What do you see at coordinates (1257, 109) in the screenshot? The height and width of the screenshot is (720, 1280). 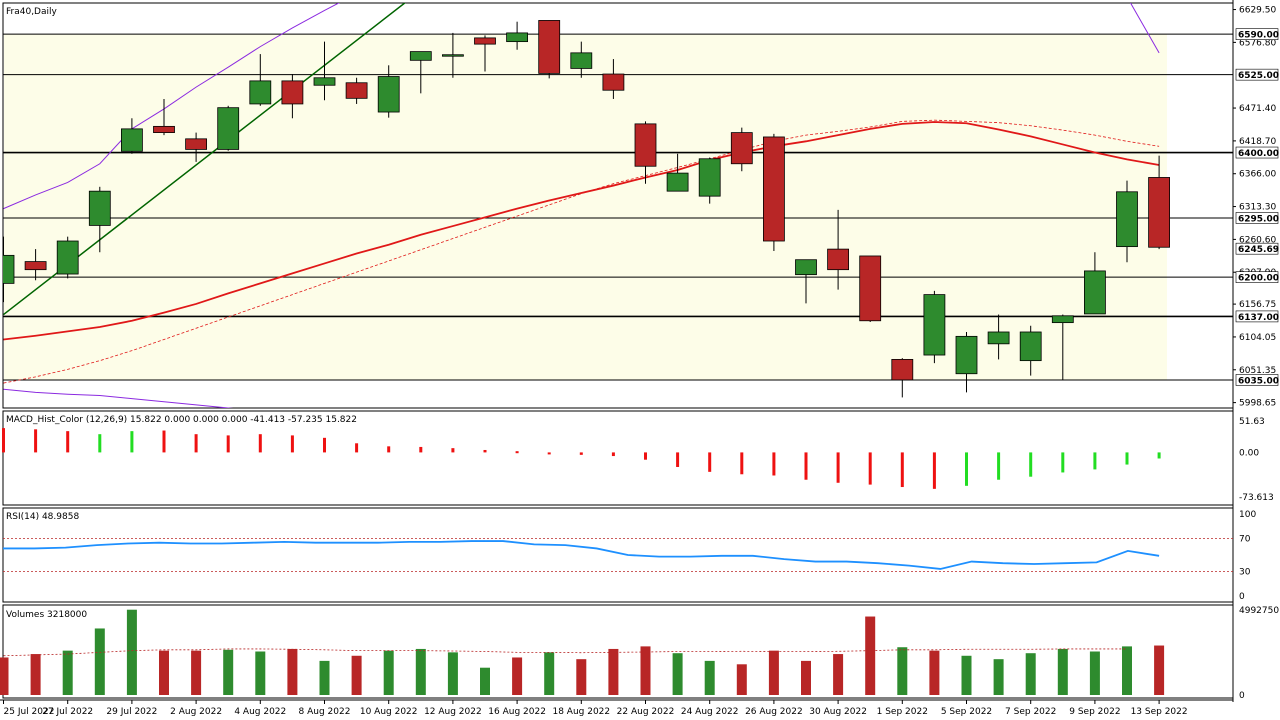 I see `y-tick-label: 6471.40` at bounding box center [1257, 109].